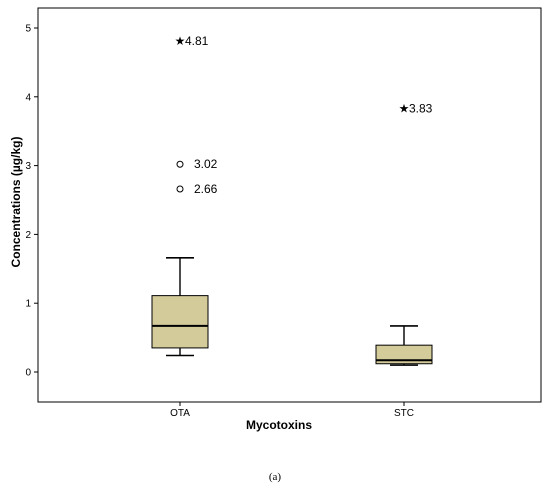 This screenshot has height=493, width=550. I want to click on box-ota: 3.02 2.66 ★ 4.81, so click(184, 195).